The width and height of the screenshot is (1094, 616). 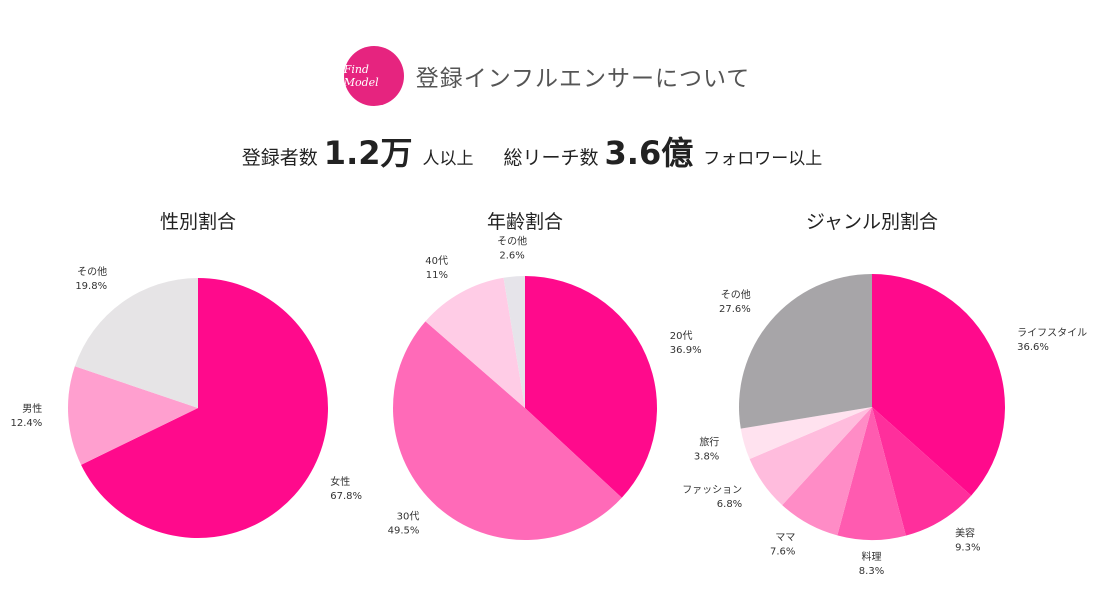 What do you see at coordinates (340, 481) in the screenshot?
I see `slice-label: 女性` at bounding box center [340, 481].